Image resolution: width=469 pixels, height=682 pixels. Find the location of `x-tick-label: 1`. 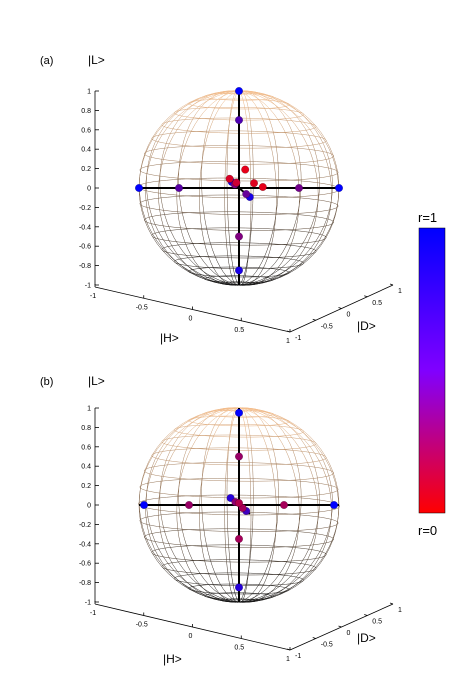

x-tick-label: 1 is located at coordinates (288, 341).